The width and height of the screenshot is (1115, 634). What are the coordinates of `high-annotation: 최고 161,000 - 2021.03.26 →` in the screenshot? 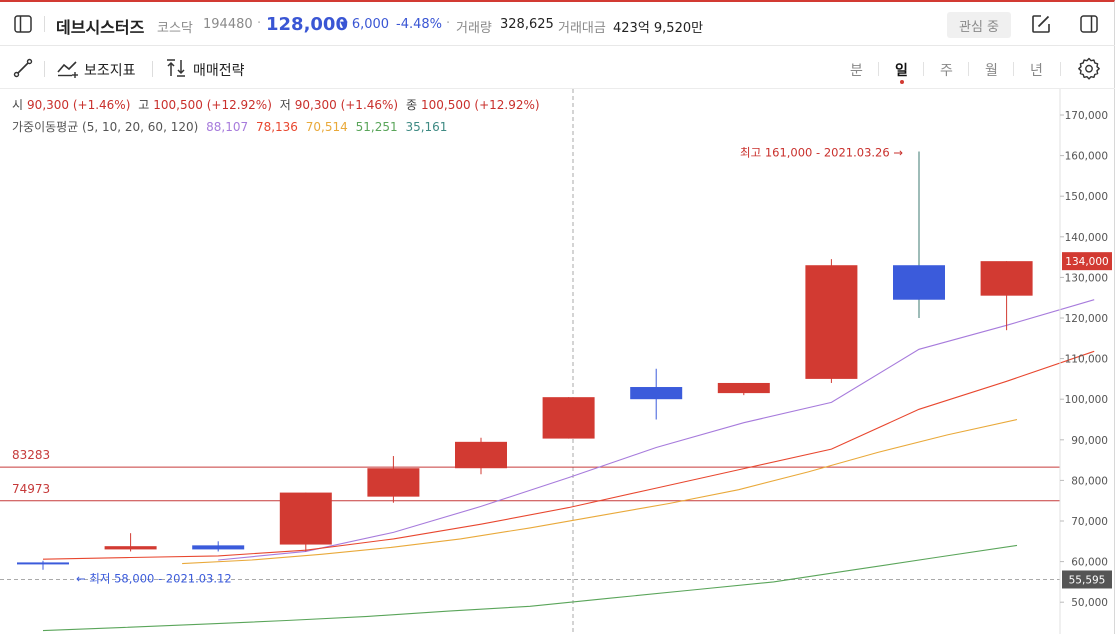 It's located at (821, 153).